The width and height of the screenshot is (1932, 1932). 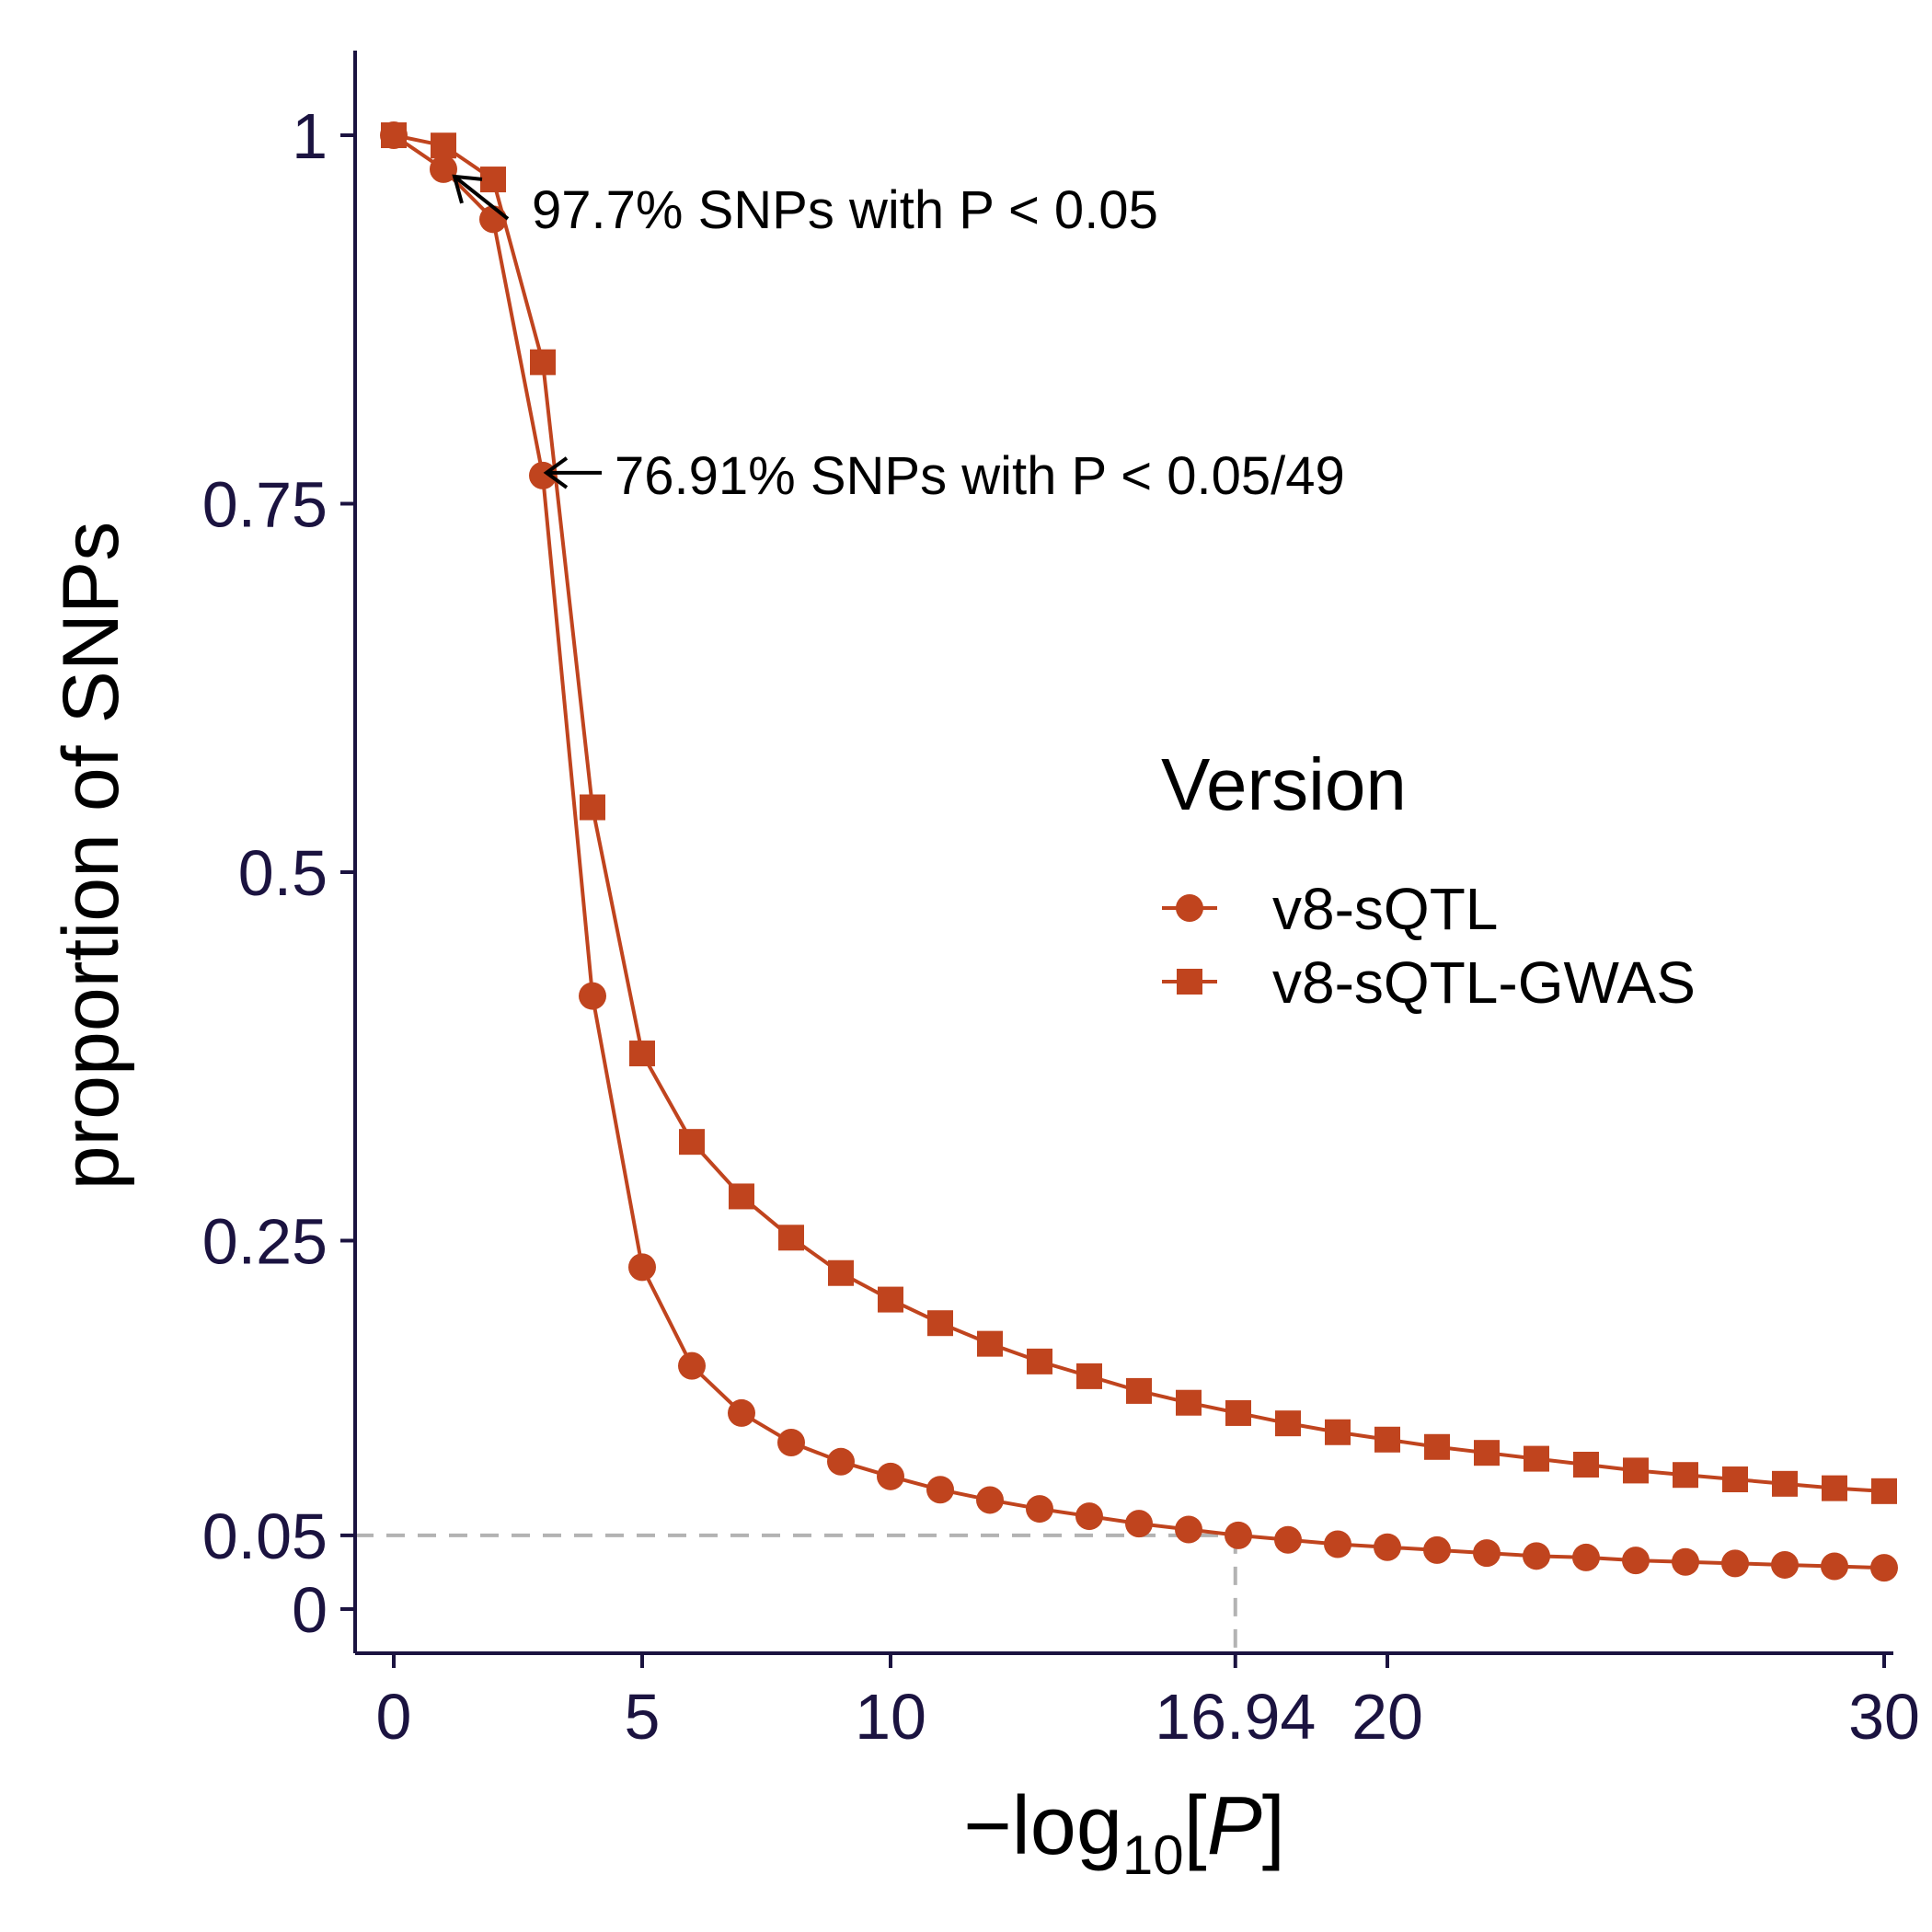 I want to click on annotation-label: 97.7% SNPs with P < 0.05, so click(x=845, y=210).